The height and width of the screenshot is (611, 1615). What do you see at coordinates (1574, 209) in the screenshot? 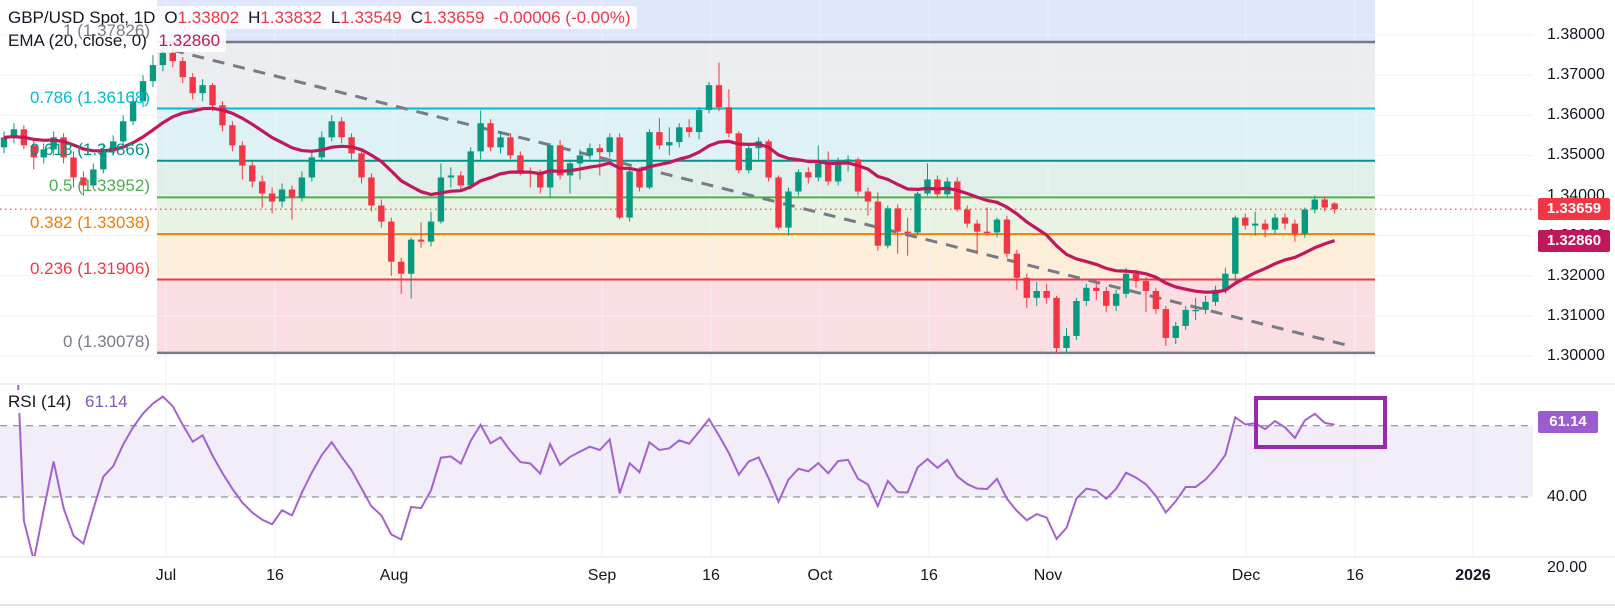
I see `last-price-badge: 1.33659` at bounding box center [1574, 209].